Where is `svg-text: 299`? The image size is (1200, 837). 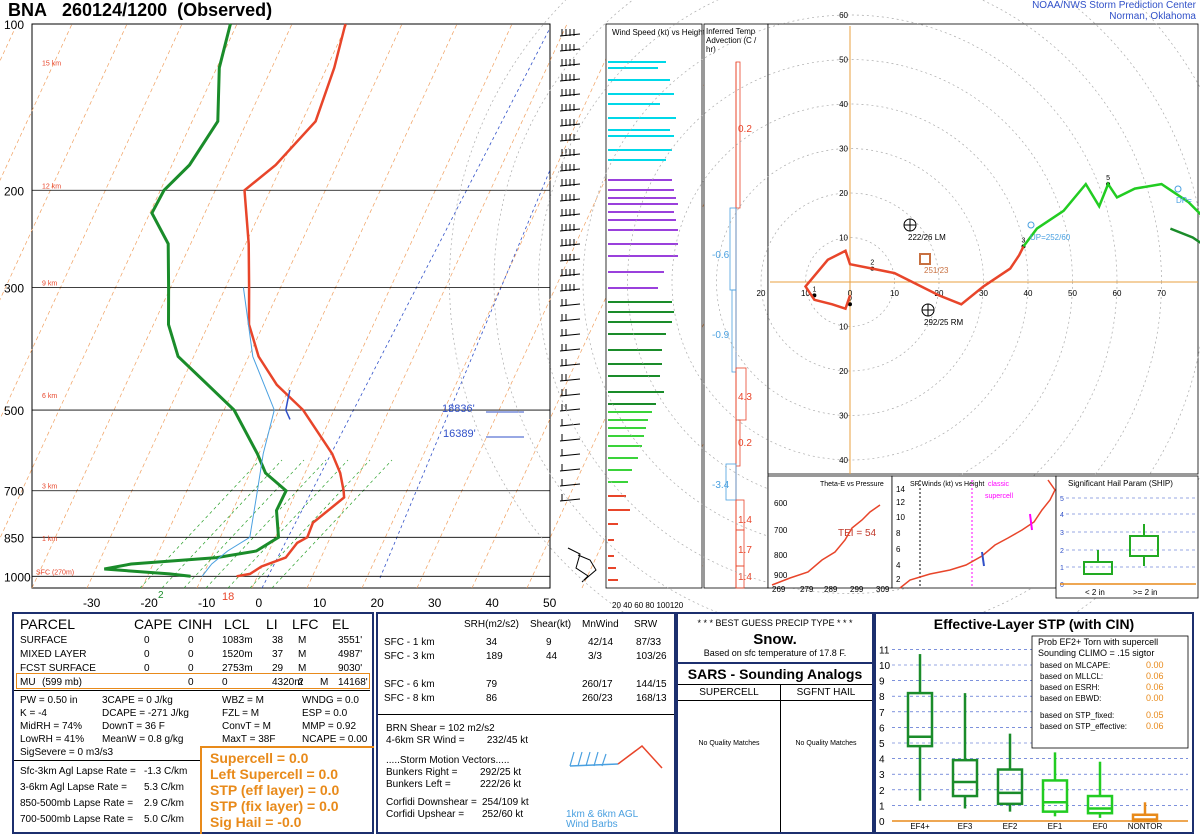 svg-text: 299 is located at coordinates (857, 589).